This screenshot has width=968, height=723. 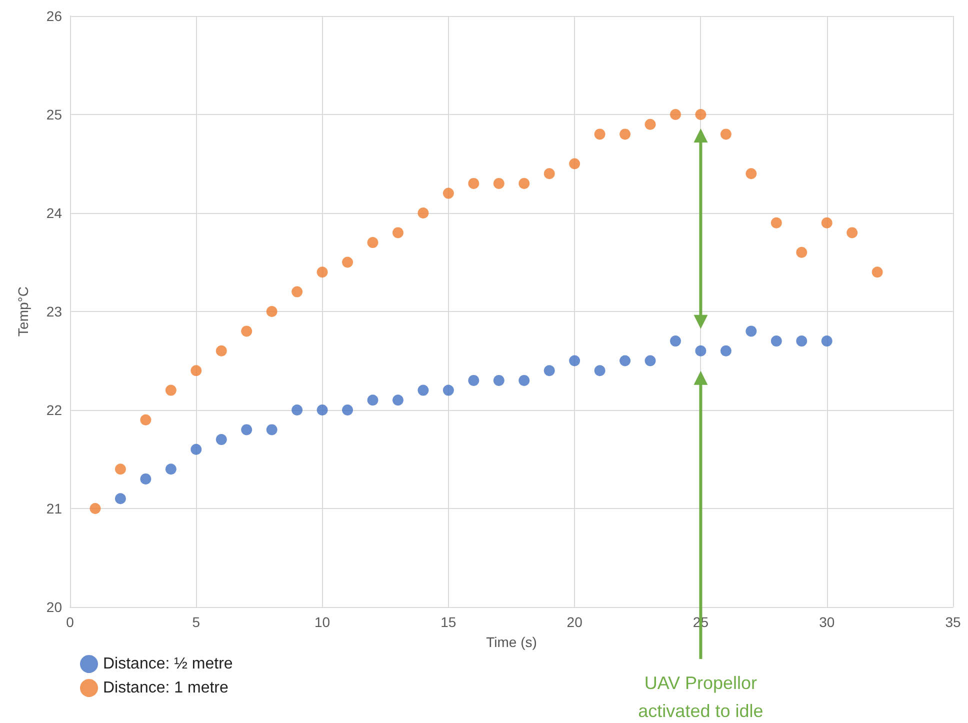 I want to click on y-tick-label: 24, so click(x=54, y=213).